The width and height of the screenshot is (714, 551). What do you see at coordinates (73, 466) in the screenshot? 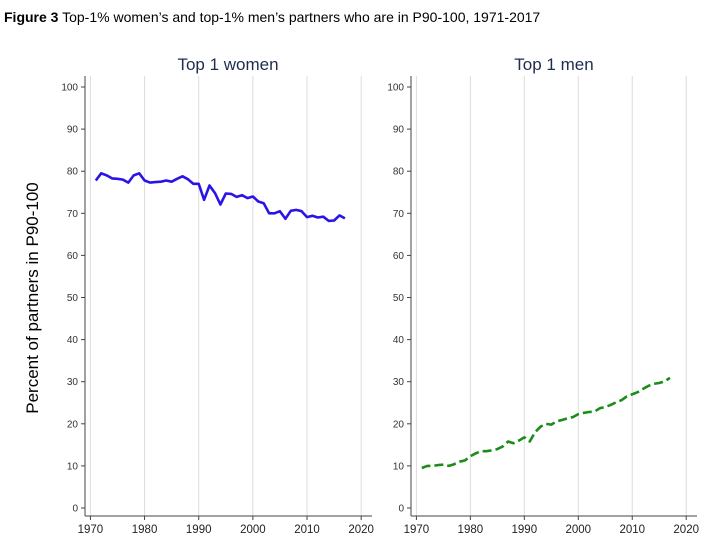
I see `y-tick-label-10: 10` at bounding box center [73, 466].